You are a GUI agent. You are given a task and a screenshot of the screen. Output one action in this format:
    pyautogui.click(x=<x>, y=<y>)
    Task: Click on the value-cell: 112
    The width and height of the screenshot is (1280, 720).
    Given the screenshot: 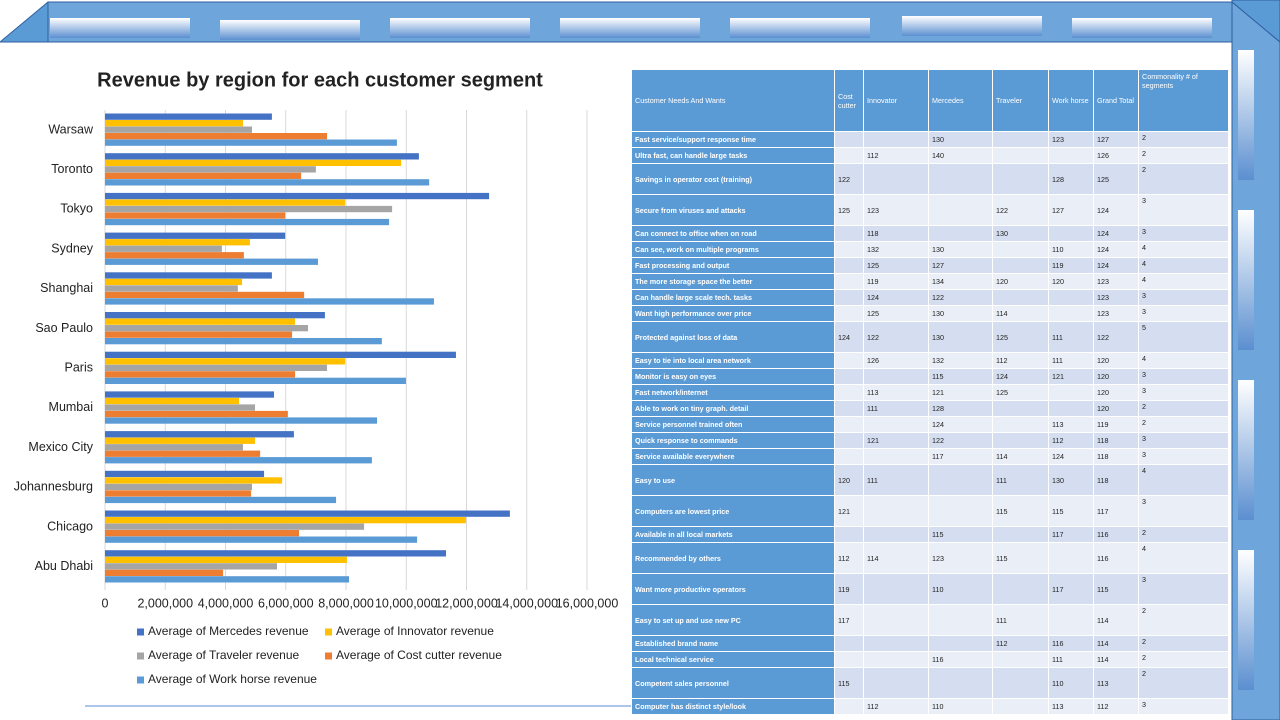 What is the action you would take?
    pyautogui.click(x=1020, y=643)
    